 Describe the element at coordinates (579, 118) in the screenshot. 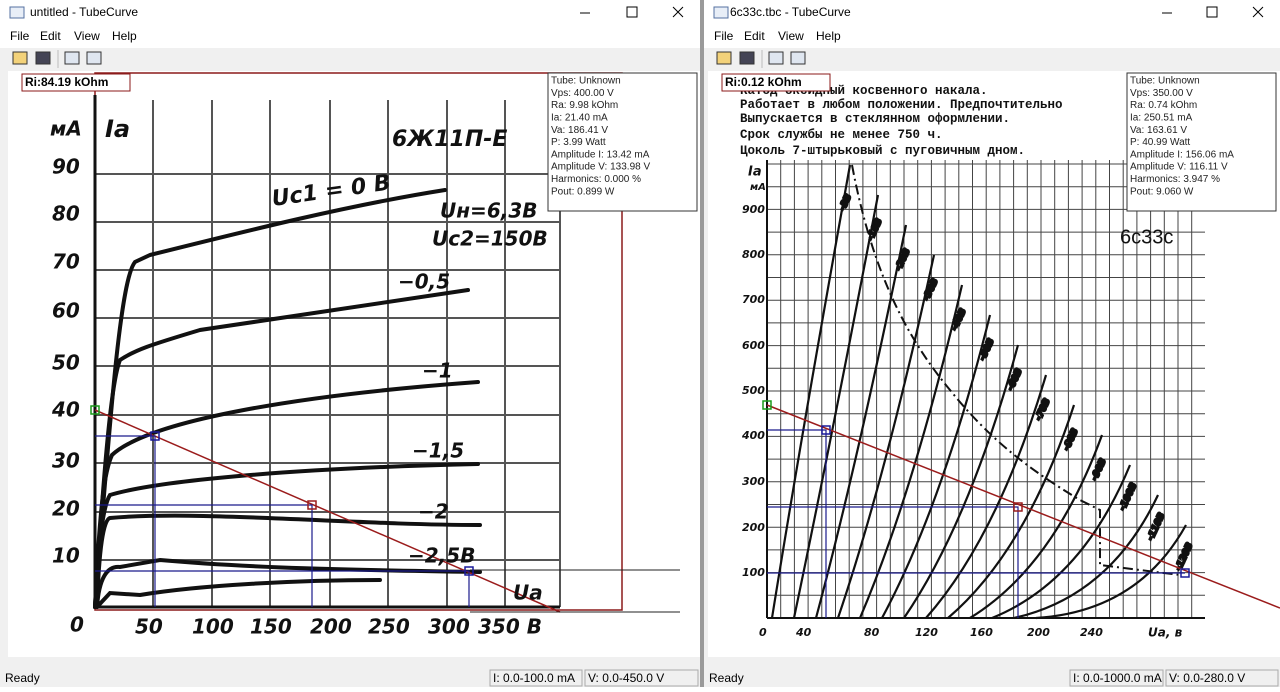

I see `info-line: Ia: 21.40 mA` at that location.